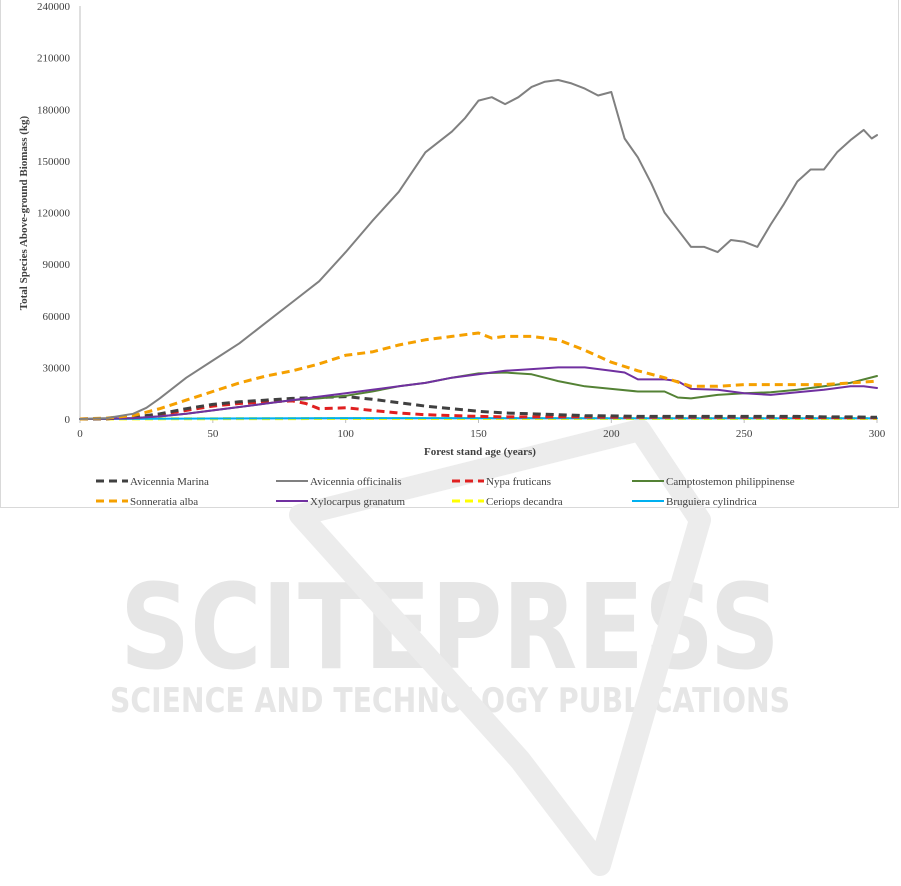 This screenshot has width=901, height=886. I want to click on legend-label: Camptostemon philippinense, so click(730, 482).